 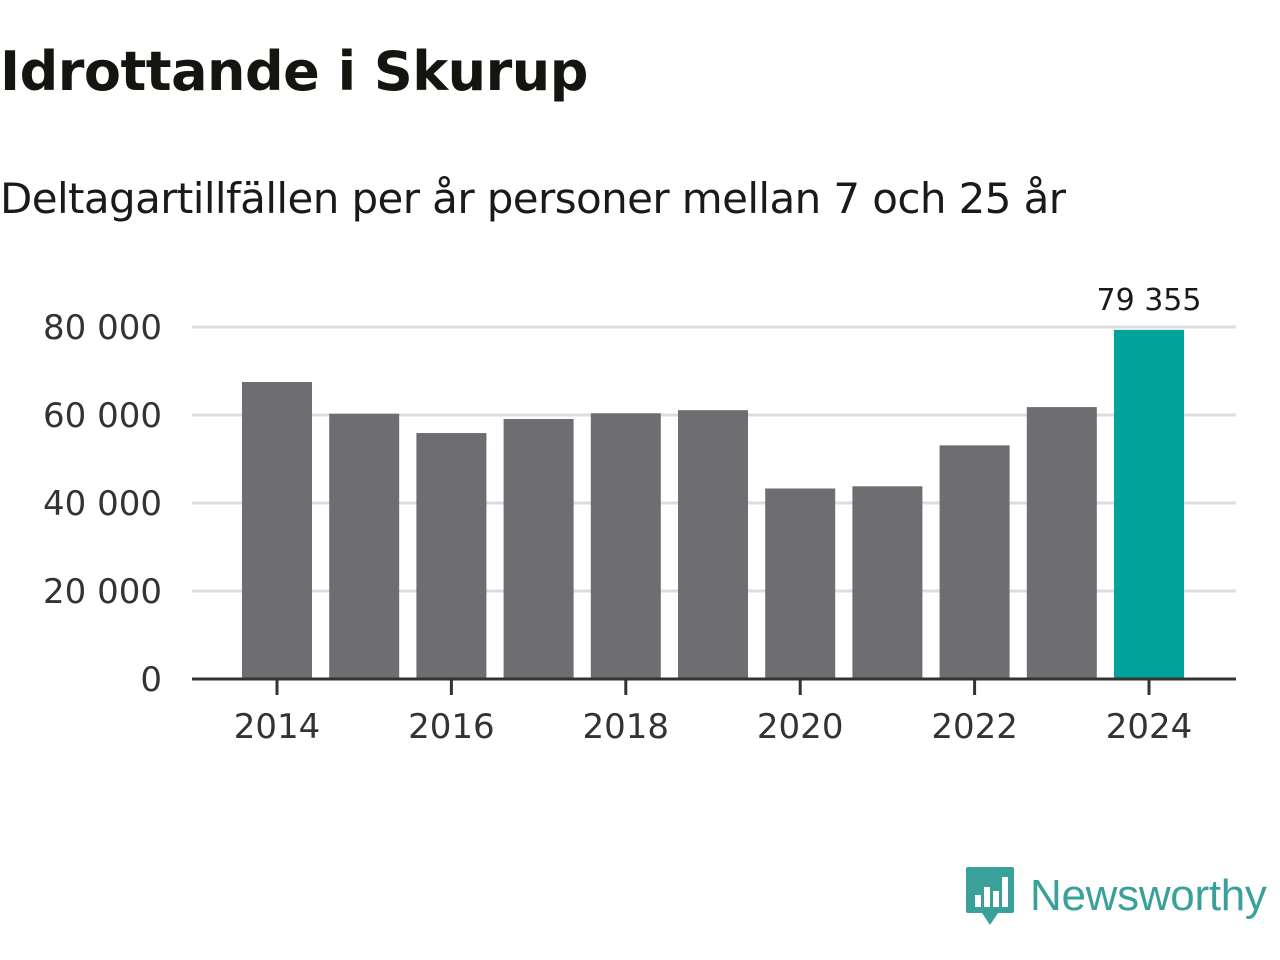 I want to click on x-axis, so click(x=714, y=686).